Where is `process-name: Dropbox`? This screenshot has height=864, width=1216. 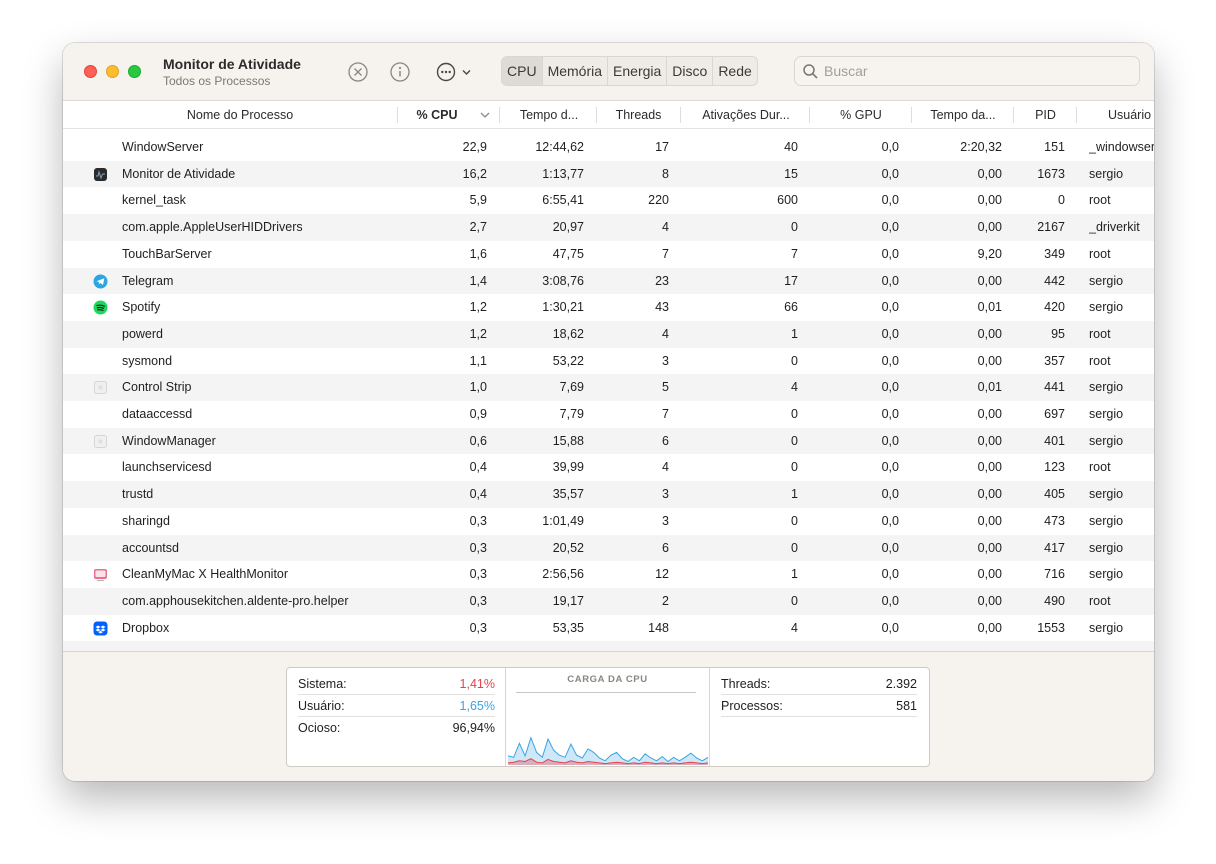 process-name: Dropbox is located at coordinates (146, 627).